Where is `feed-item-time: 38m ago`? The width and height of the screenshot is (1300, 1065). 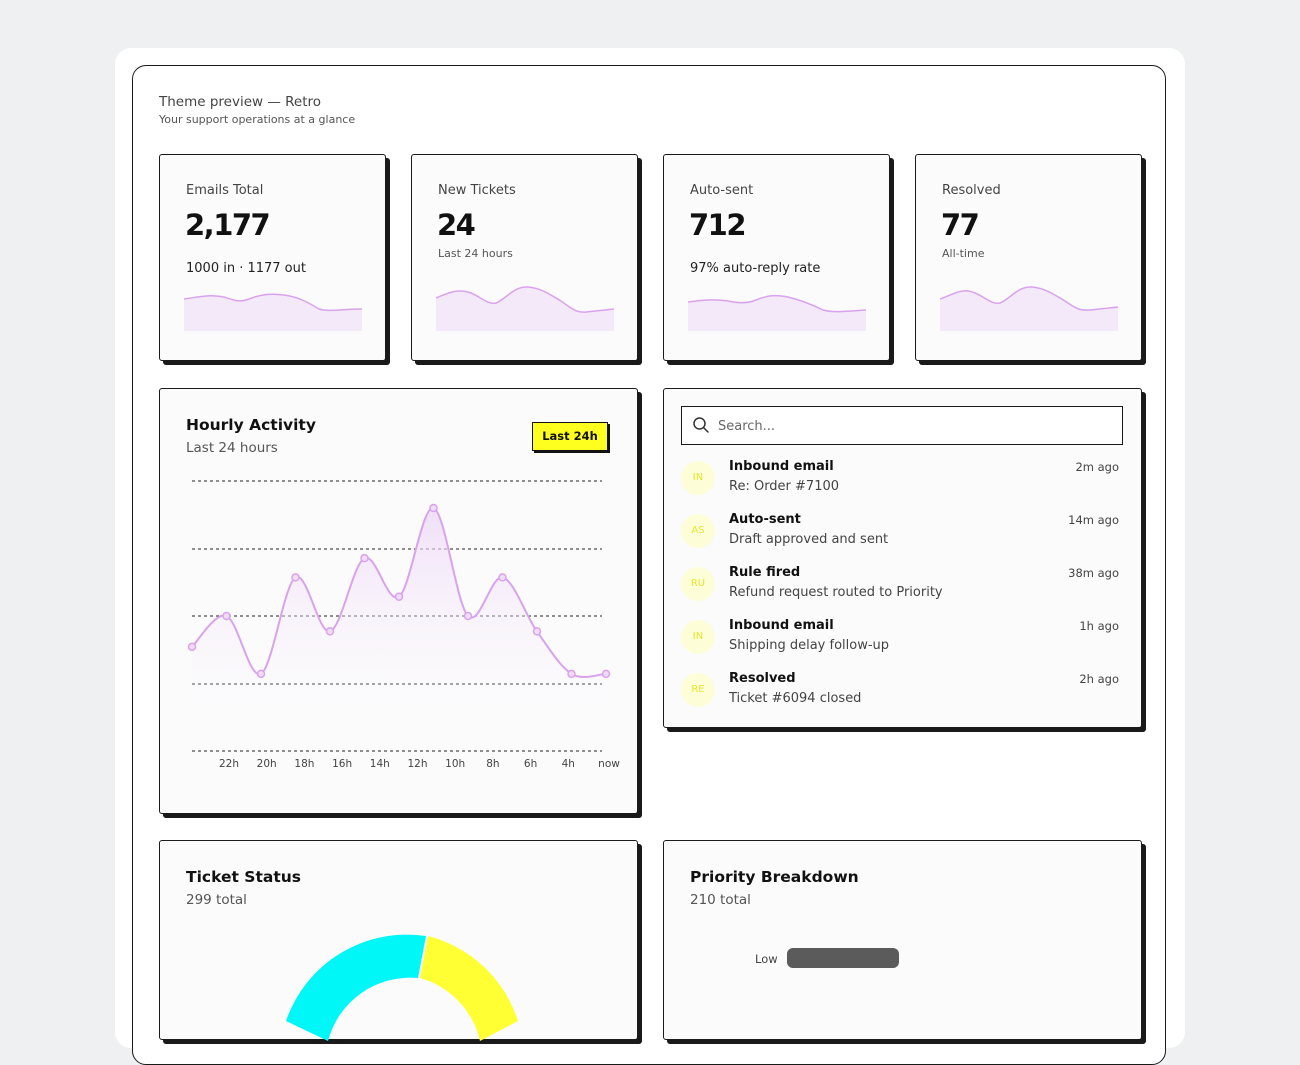 feed-item-time: 38m ago is located at coordinates (1093, 573).